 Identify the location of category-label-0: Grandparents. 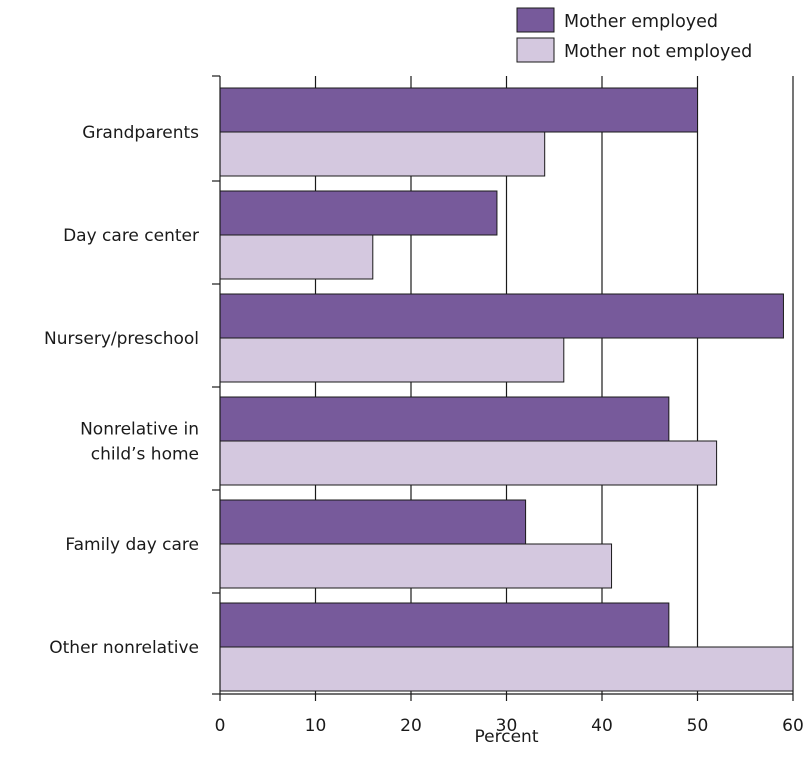
(140, 133).